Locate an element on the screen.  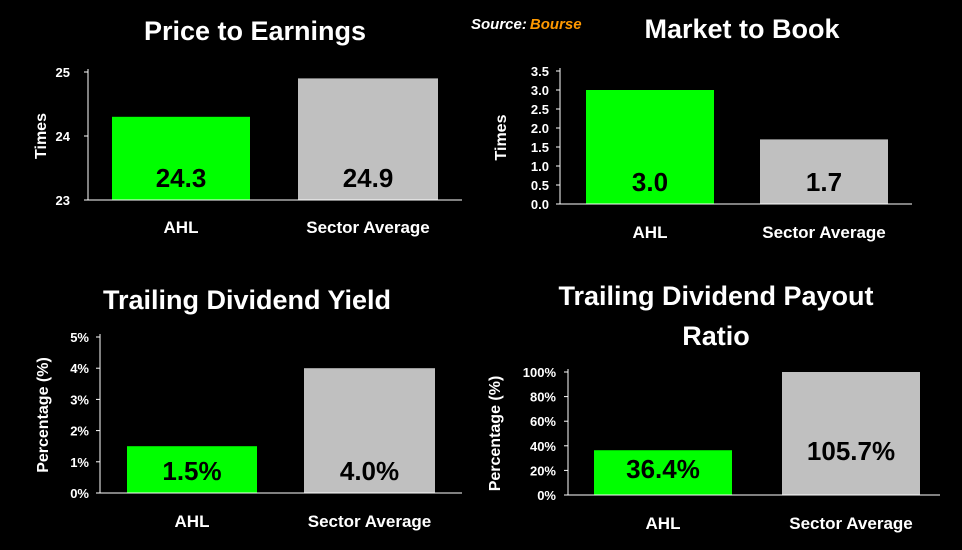
data-label: 1.5% is located at coordinates (191, 471).